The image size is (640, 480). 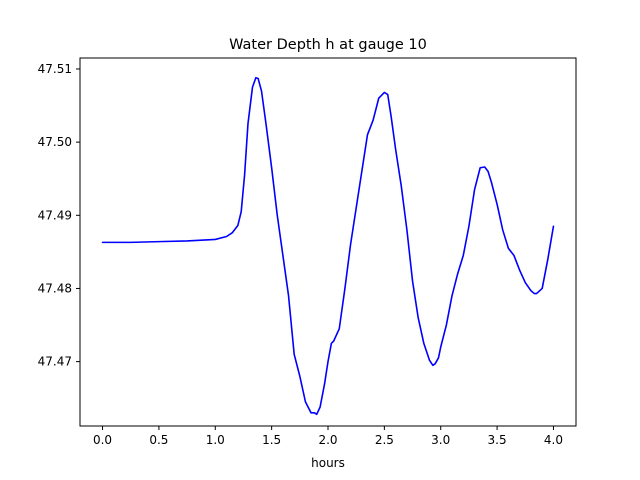 What do you see at coordinates (553, 440) in the screenshot?
I see `x-tick-label: 4.0` at bounding box center [553, 440].